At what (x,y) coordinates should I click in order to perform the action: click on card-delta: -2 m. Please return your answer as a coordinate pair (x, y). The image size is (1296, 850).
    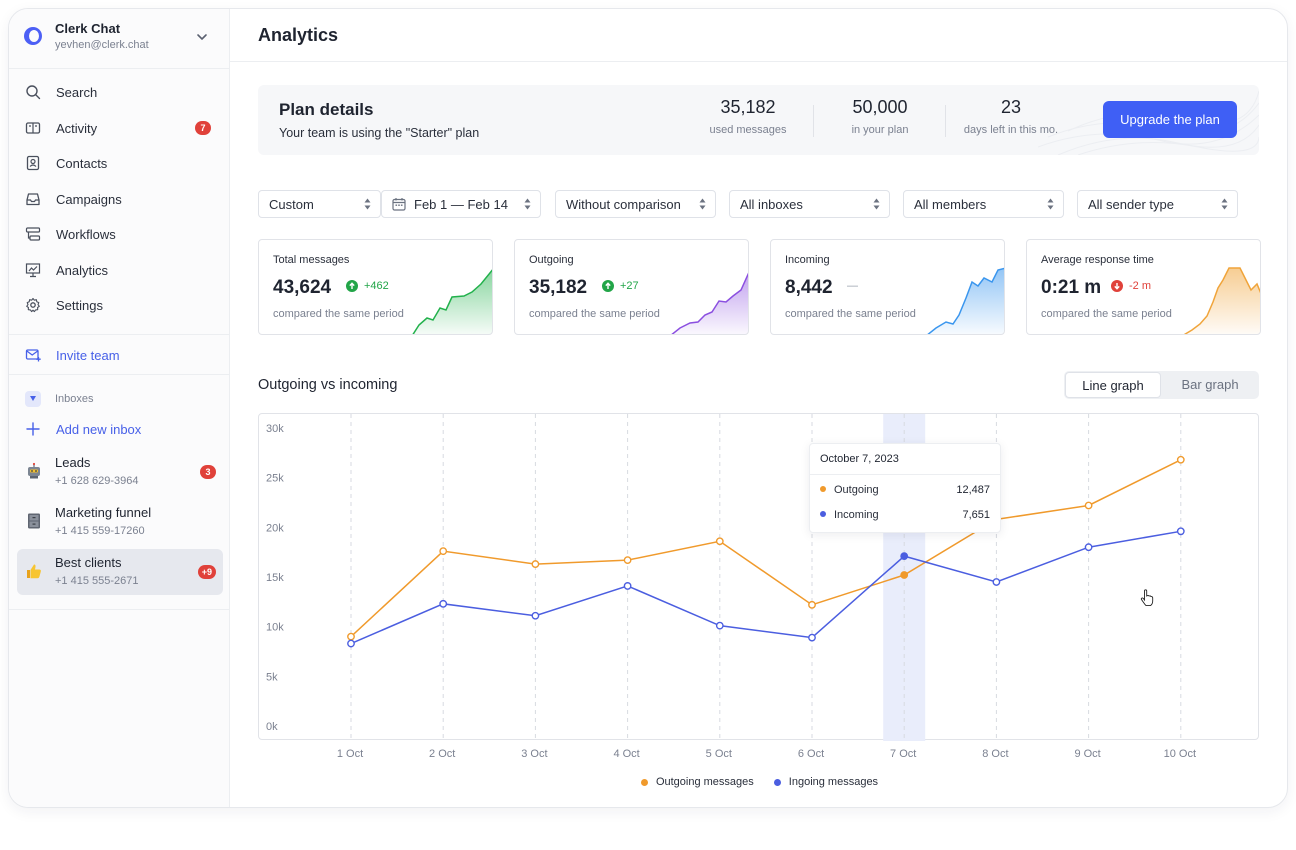
    Looking at the image, I should click on (1131, 286).